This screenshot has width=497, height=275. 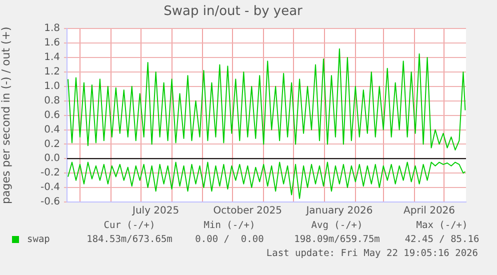 What do you see at coordinates (156, 211) in the screenshot?
I see `x-tick-label: July 2025` at bounding box center [156, 211].